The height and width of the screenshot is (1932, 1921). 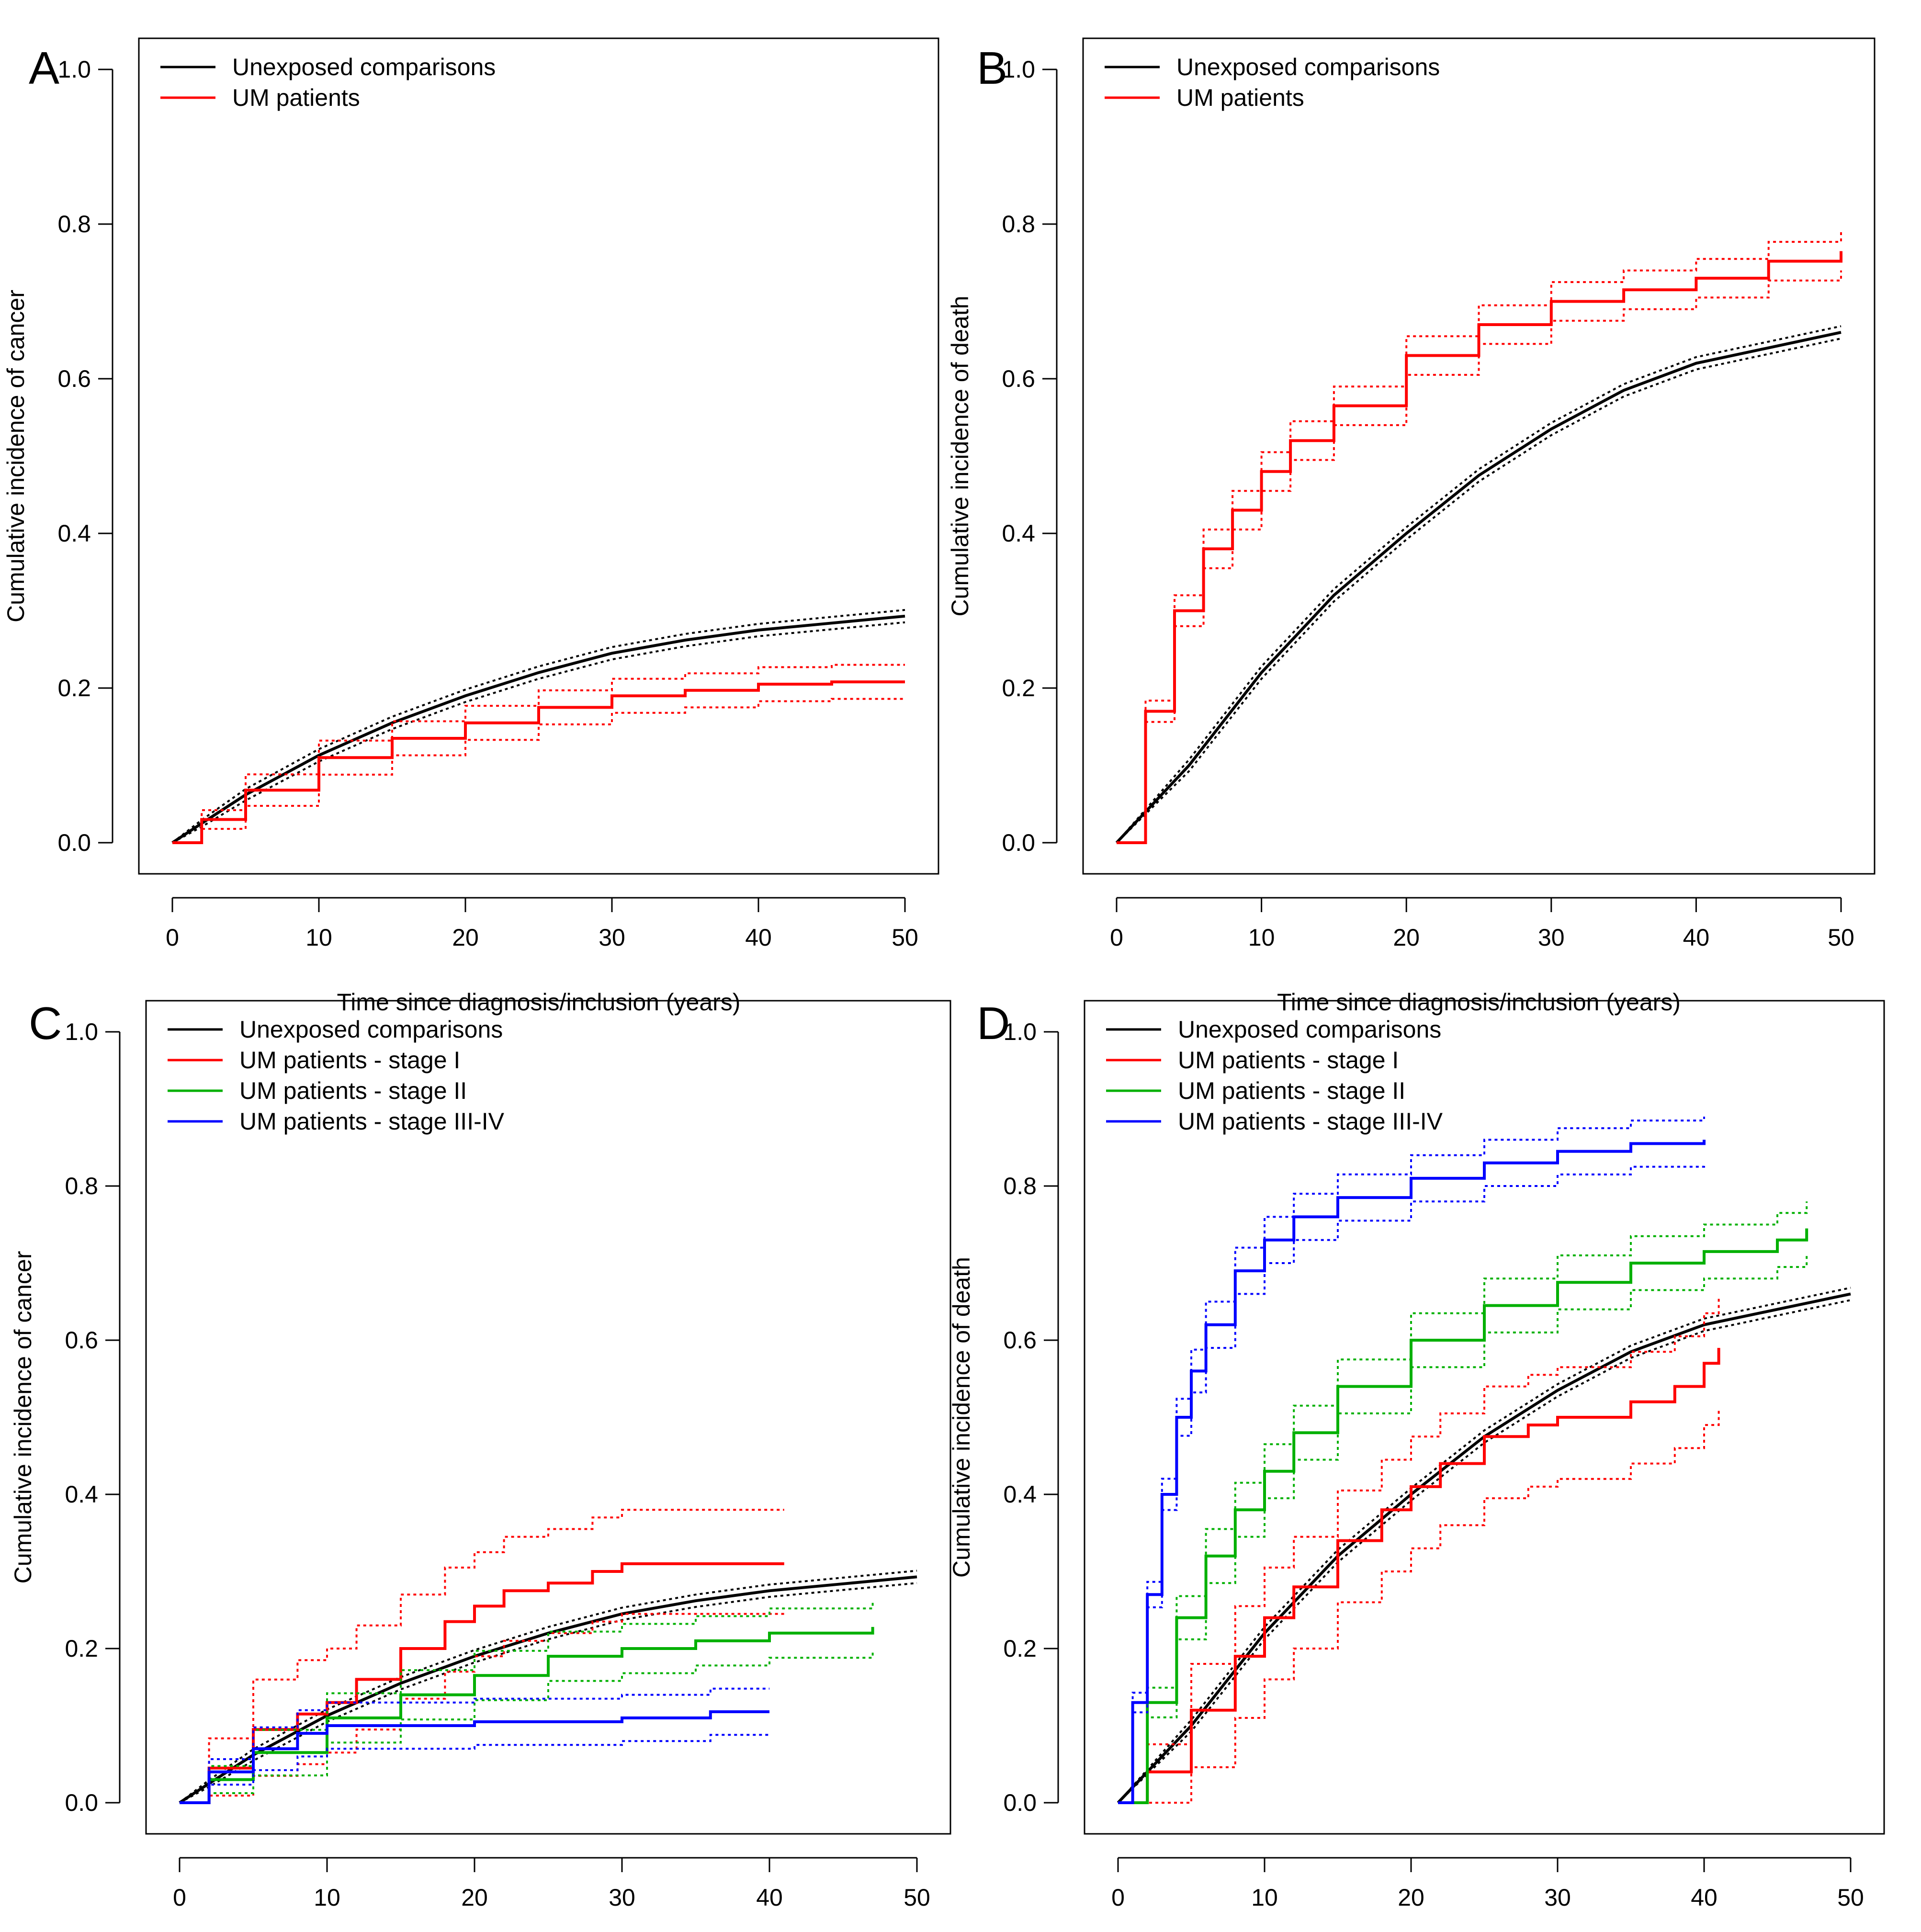 I want to click on panel-label: A, so click(x=44, y=68).